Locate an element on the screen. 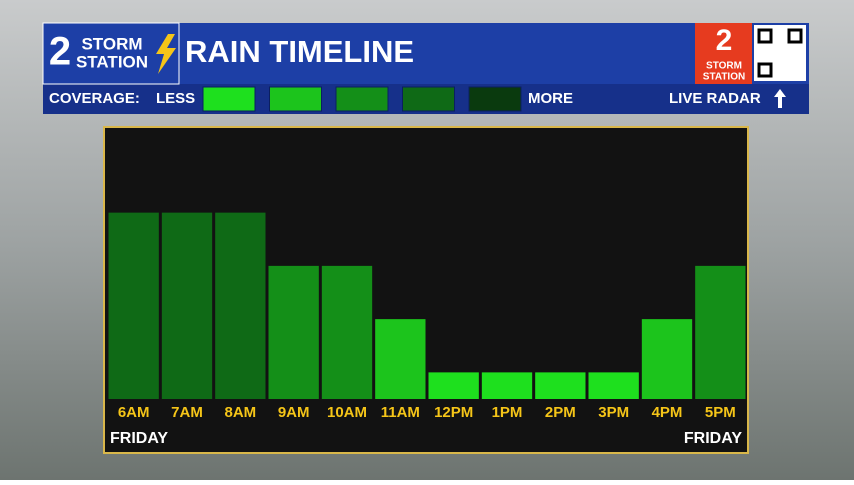 This screenshot has height=485, width=854. side-logo is located at coordinates (723, 53).